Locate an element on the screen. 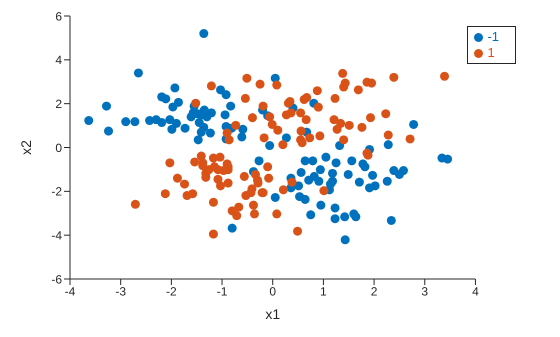 This screenshot has height=337, width=560. x-tick-label: -2 is located at coordinates (172, 291).